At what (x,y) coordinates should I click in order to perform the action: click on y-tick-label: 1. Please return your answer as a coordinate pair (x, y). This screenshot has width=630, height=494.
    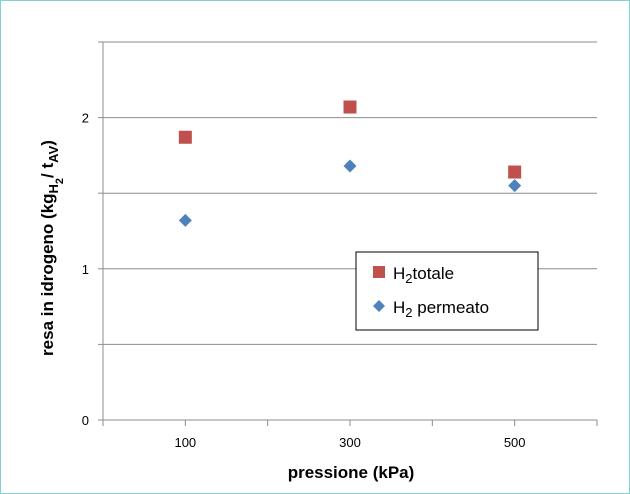
    Looking at the image, I should click on (85, 269).